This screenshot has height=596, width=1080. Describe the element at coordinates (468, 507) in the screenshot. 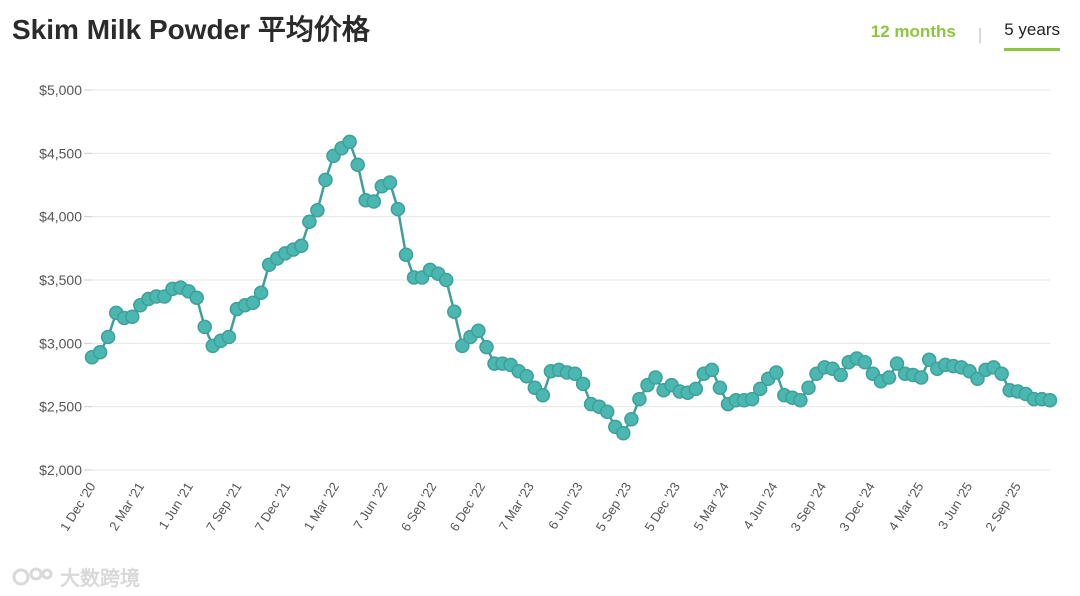

I see `x-tick-label: 6 Dec '22` at that location.